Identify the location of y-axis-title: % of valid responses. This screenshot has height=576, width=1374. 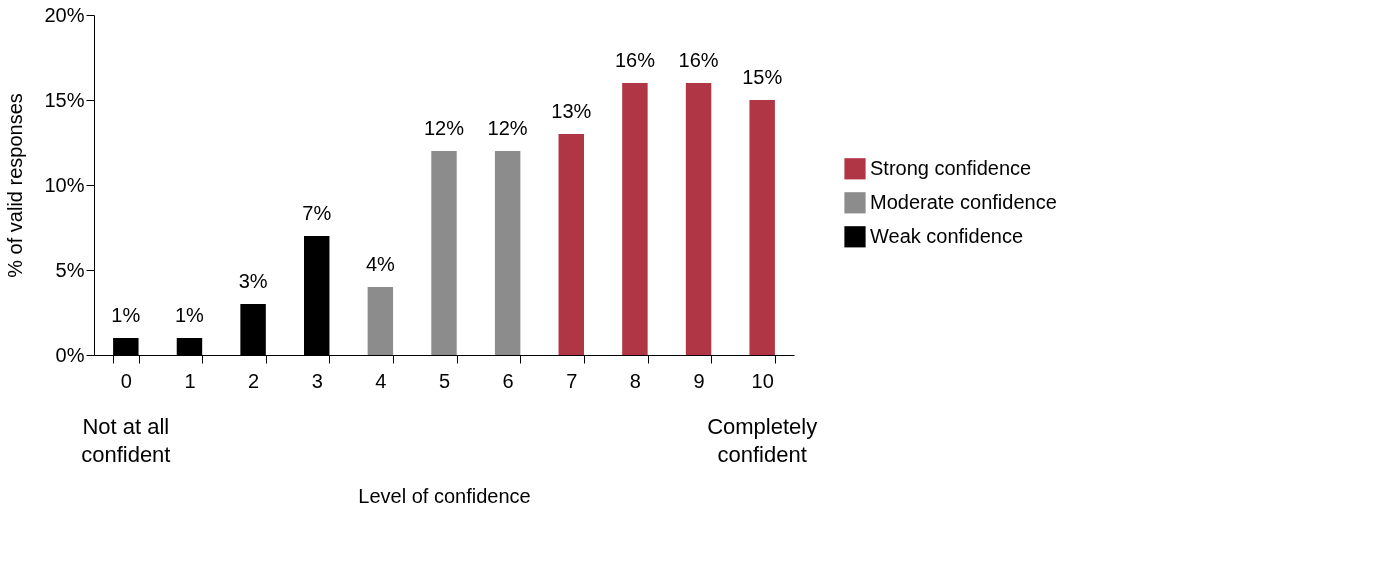
(15, 185).